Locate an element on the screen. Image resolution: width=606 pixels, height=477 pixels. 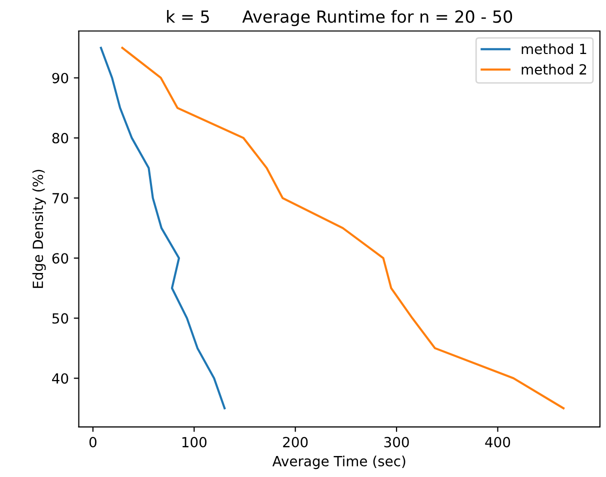
x-tick-label: 200 is located at coordinates (295, 442).